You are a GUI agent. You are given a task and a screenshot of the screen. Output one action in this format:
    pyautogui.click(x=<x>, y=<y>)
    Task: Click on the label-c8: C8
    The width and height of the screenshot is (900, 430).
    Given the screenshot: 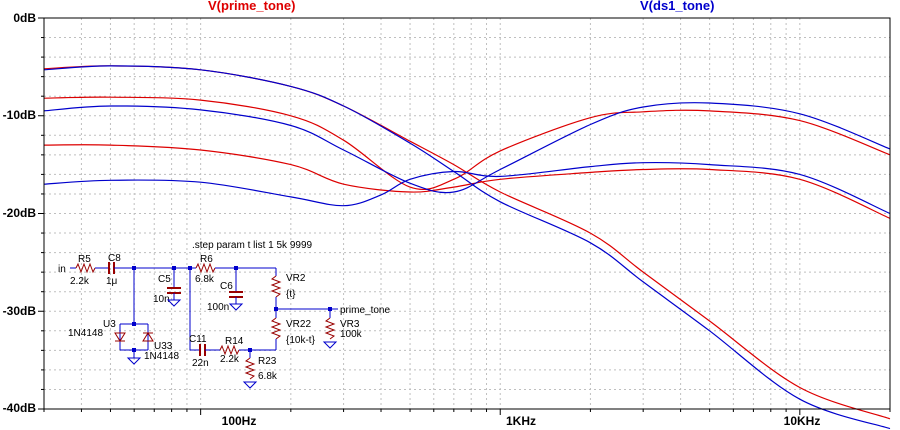 What is the action you would take?
    pyautogui.click(x=114, y=258)
    